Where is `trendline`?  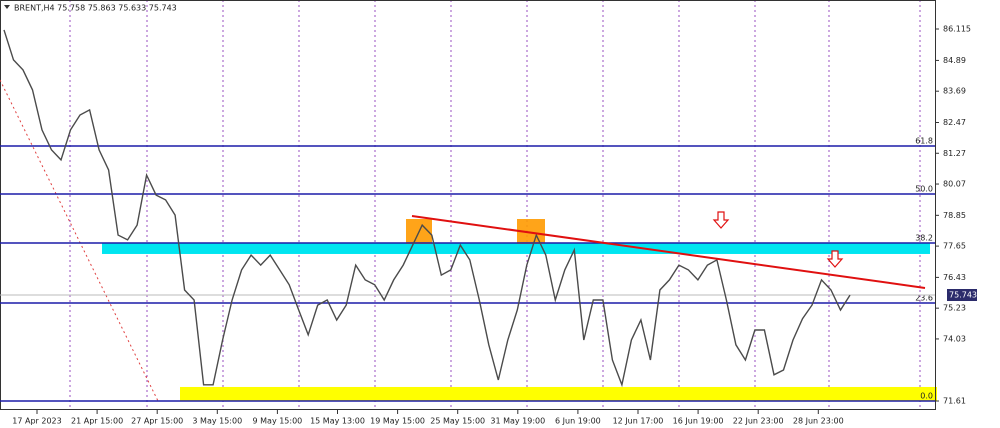
trendline is located at coordinates (668, 251).